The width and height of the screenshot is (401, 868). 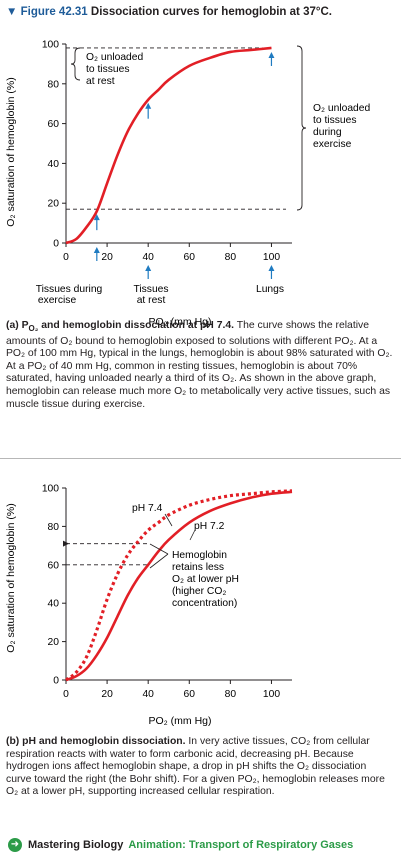 What do you see at coordinates (96, 217) in the screenshot?
I see `arrow-exercise-curve-head` at bounding box center [96, 217].